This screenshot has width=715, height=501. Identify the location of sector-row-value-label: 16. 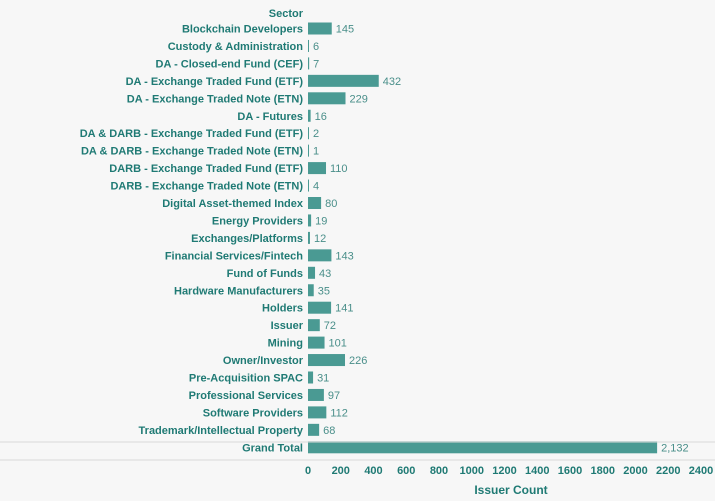
(321, 117).